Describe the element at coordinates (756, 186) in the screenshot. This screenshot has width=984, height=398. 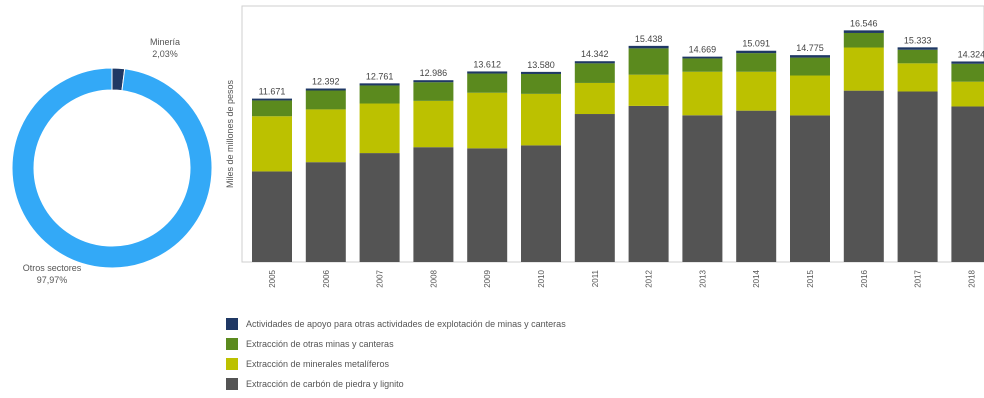
I see `bar-segment-carbon-2014` at that location.